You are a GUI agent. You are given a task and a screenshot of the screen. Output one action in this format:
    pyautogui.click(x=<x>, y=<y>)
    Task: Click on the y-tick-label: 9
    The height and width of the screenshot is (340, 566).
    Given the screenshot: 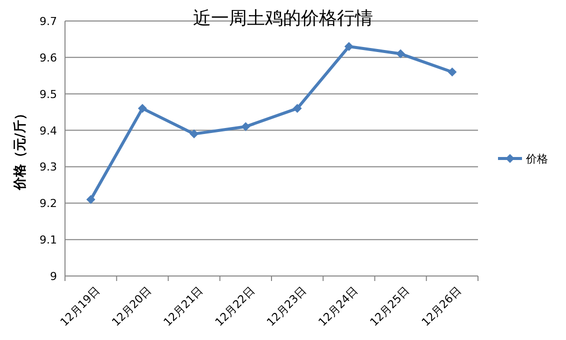 What is the action you would take?
    pyautogui.click(x=53, y=276)
    